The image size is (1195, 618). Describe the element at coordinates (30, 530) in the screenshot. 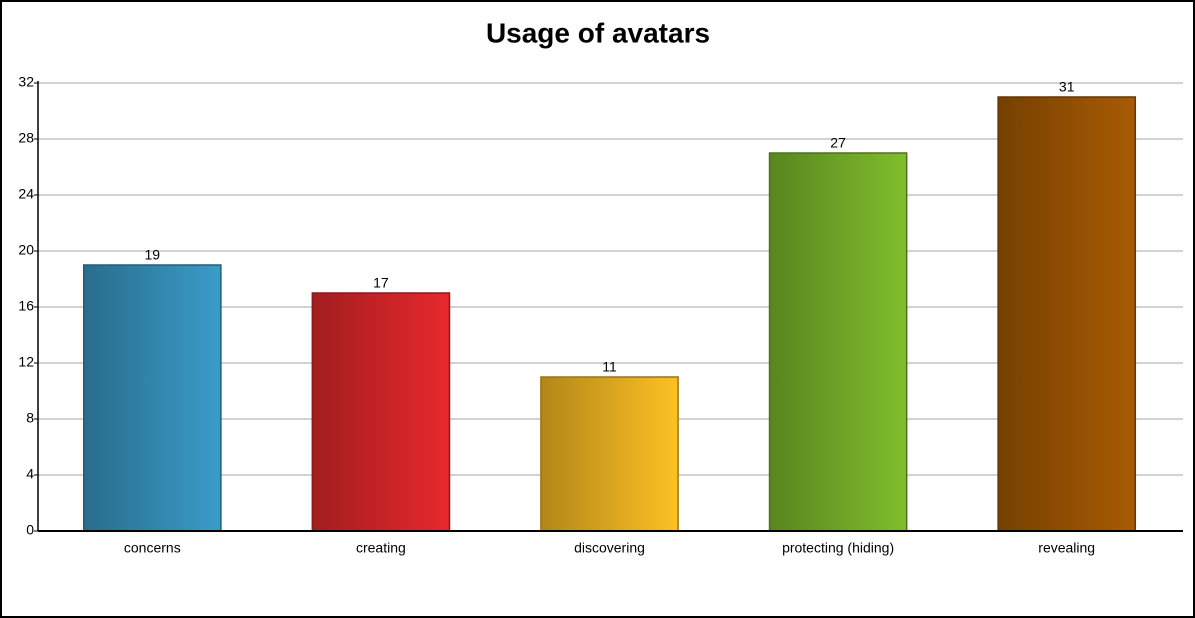

I see `y-tick-label: 0` at that location.